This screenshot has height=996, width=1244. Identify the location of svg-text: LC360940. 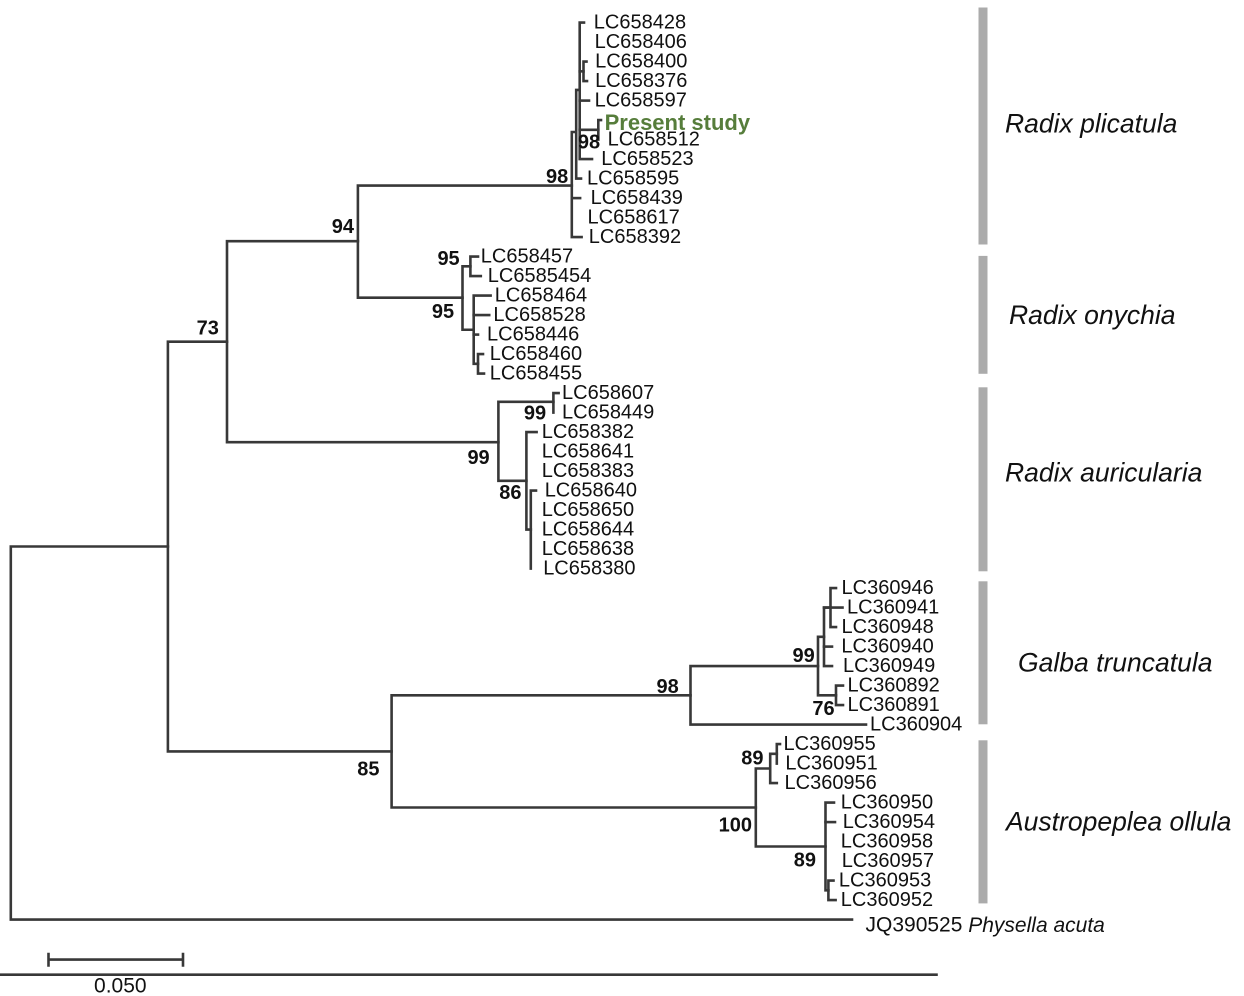
(887, 647).